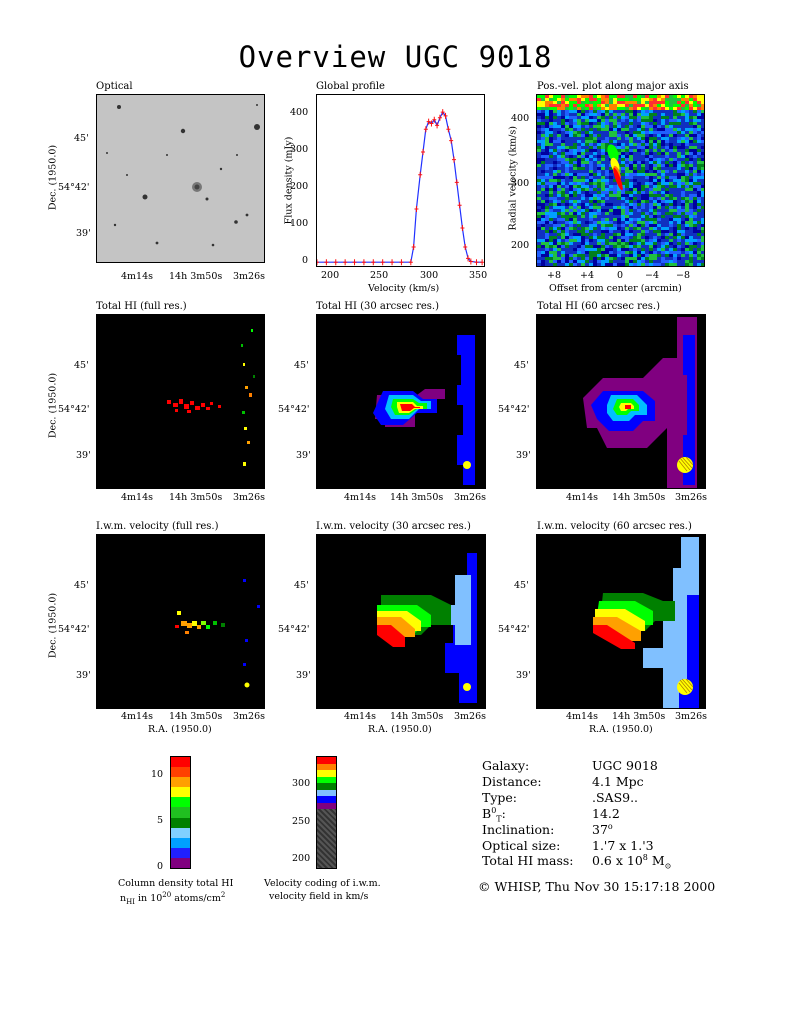 This screenshot has width=791, height=1024. I want to click on profile-point, so click(363, 262).